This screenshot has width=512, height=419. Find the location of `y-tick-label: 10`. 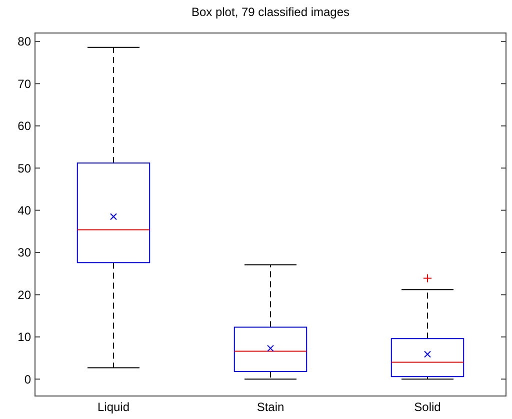

y-tick-label: 10 is located at coordinates (25, 337).